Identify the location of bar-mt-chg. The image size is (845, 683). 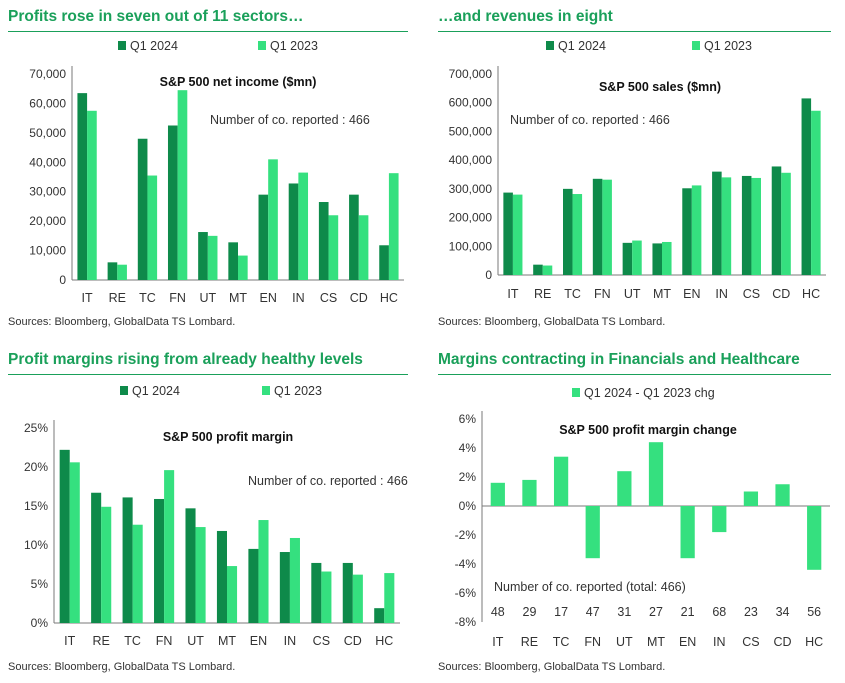
(656, 474).